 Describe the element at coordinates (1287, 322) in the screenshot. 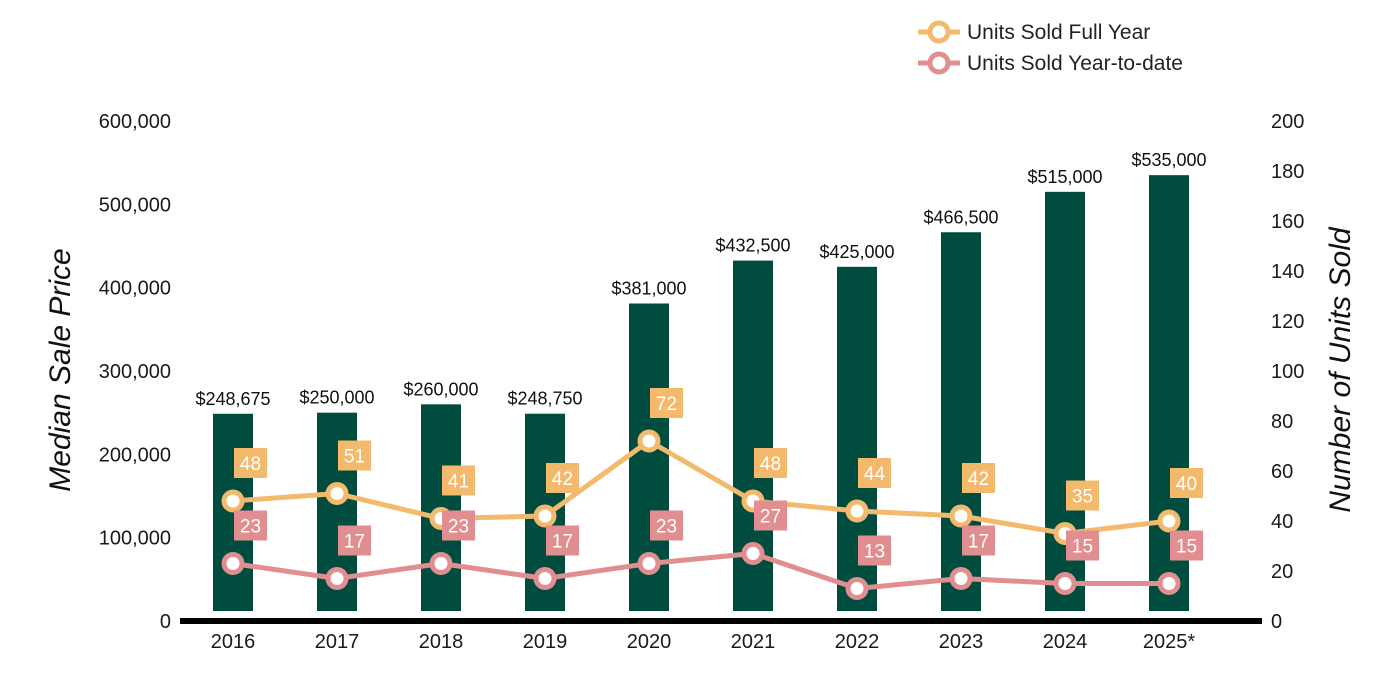

I see `y-right-tick-label: 120` at that location.